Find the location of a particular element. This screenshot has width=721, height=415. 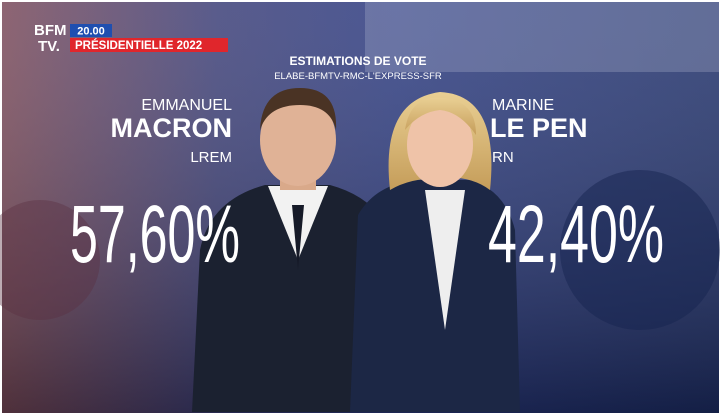

time: 20.00 is located at coordinates (91, 32).